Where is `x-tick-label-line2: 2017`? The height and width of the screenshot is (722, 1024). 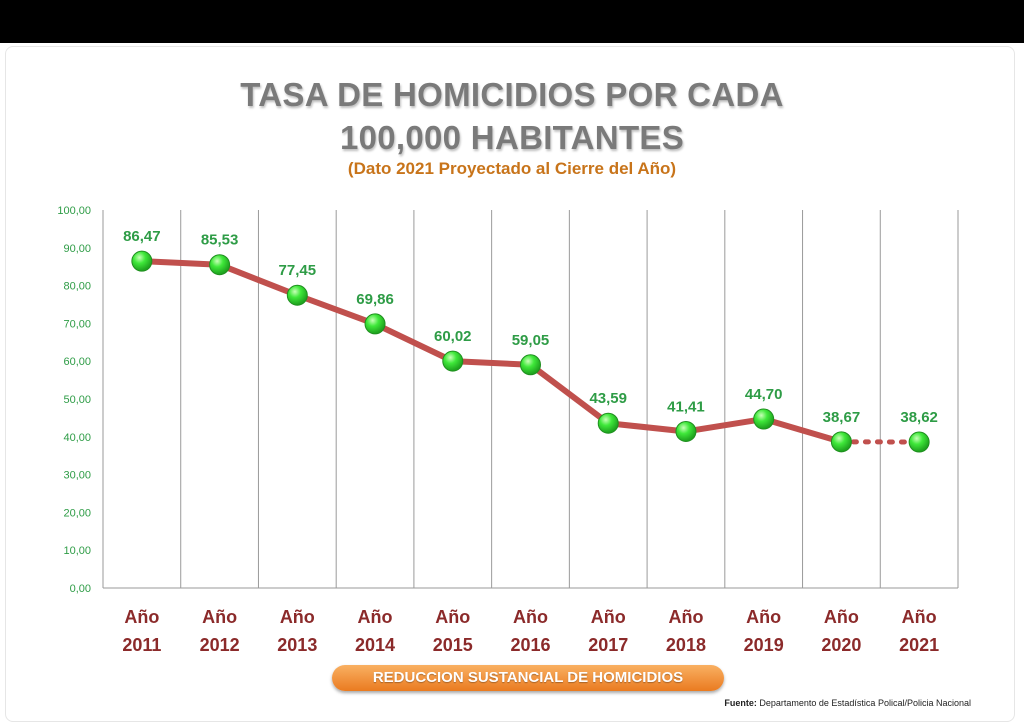
x-tick-label-line2: 2017 is located at coordinates (608, 645).